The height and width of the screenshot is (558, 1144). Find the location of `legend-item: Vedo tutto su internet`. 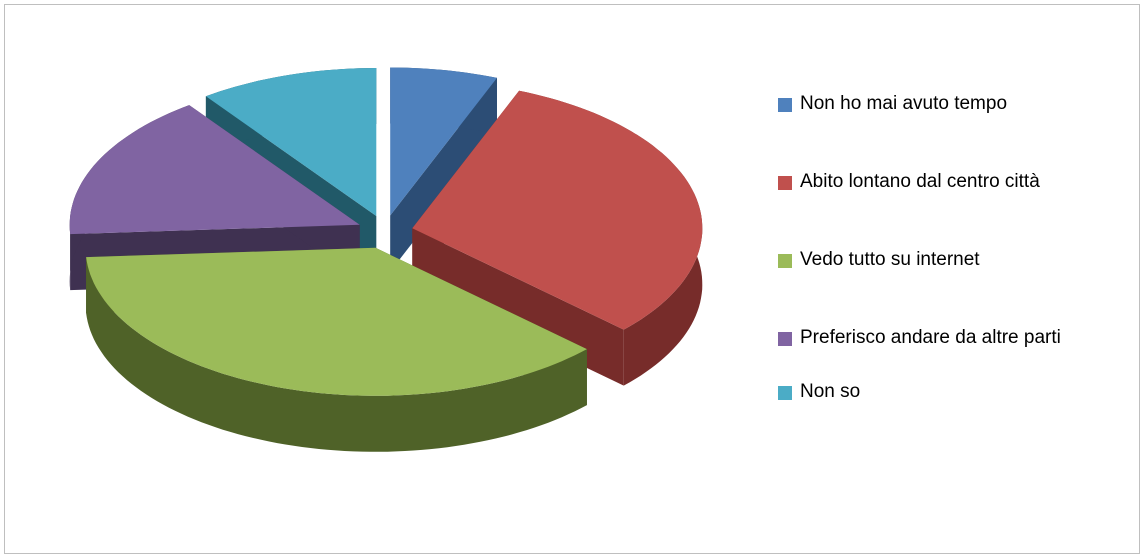

legend-item: Vedo tutto su internet is located at coordinates (958, 260).